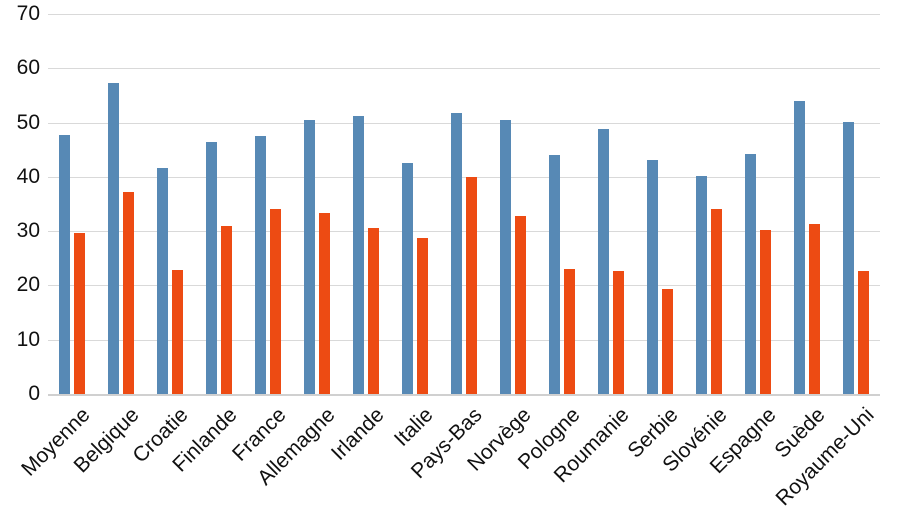  Describe the element at coordinates (28, 176) in the screenshot. I see `y-axis-tick-label: 40` at that location.